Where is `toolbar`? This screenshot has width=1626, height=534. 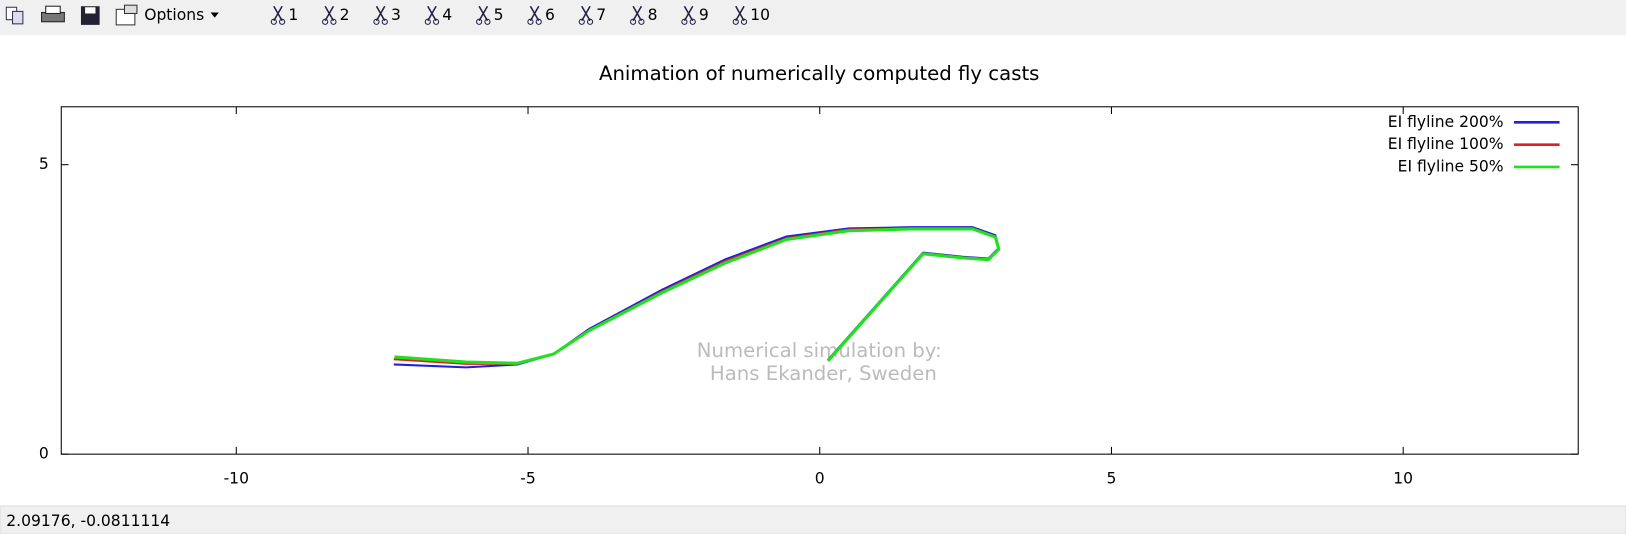
toolbar is located at coordinates (813, 18).